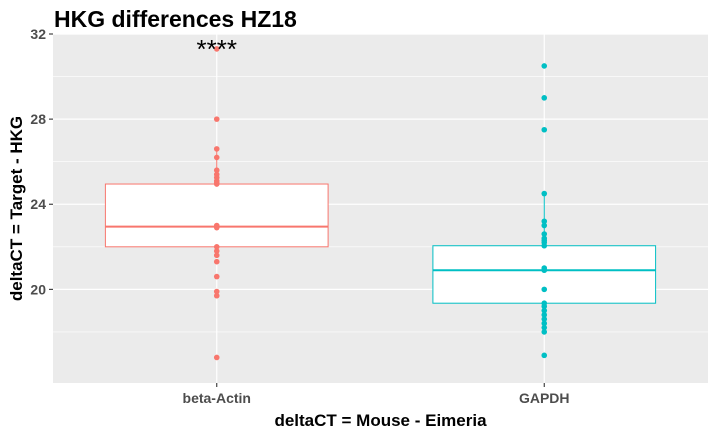 This screenshot has width=716, height=436. I want to click on significance-label: ****, so click(217, 49).